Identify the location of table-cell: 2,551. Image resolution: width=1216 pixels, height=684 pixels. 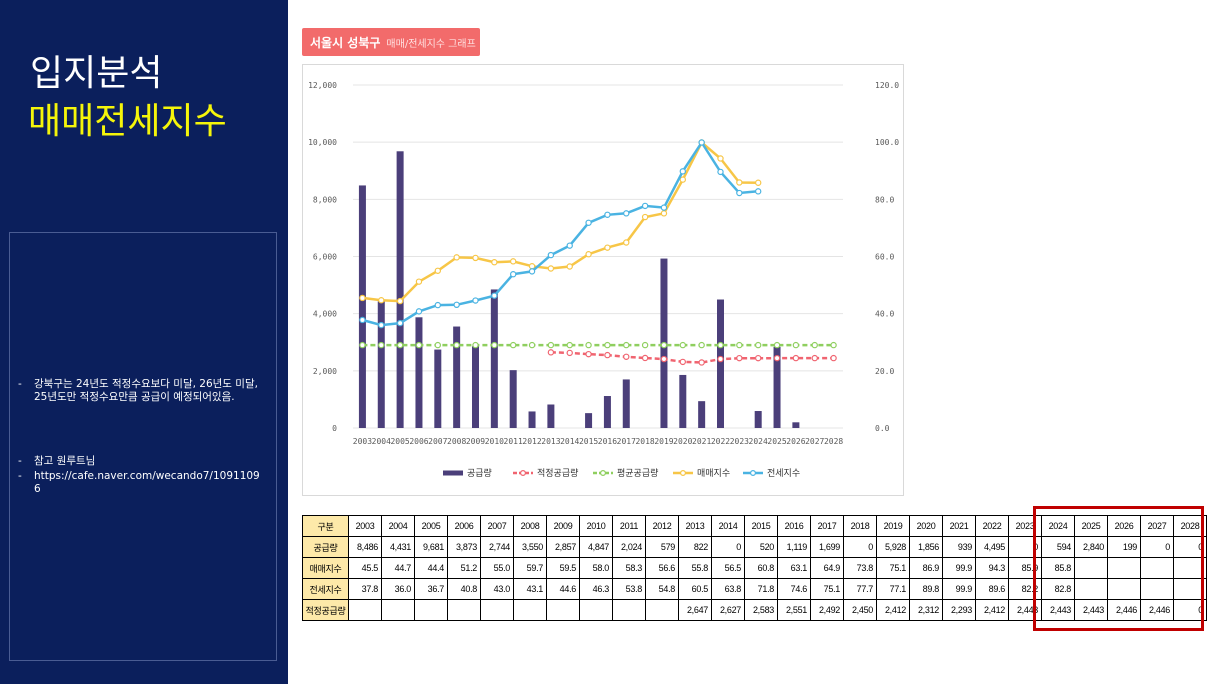
(794, 610).